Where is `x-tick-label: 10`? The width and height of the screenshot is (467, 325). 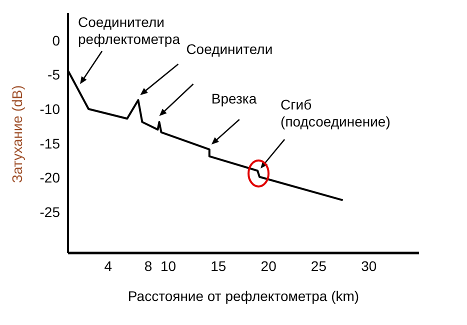
x-tick-label: 10 is located at coordinates (168, 266).